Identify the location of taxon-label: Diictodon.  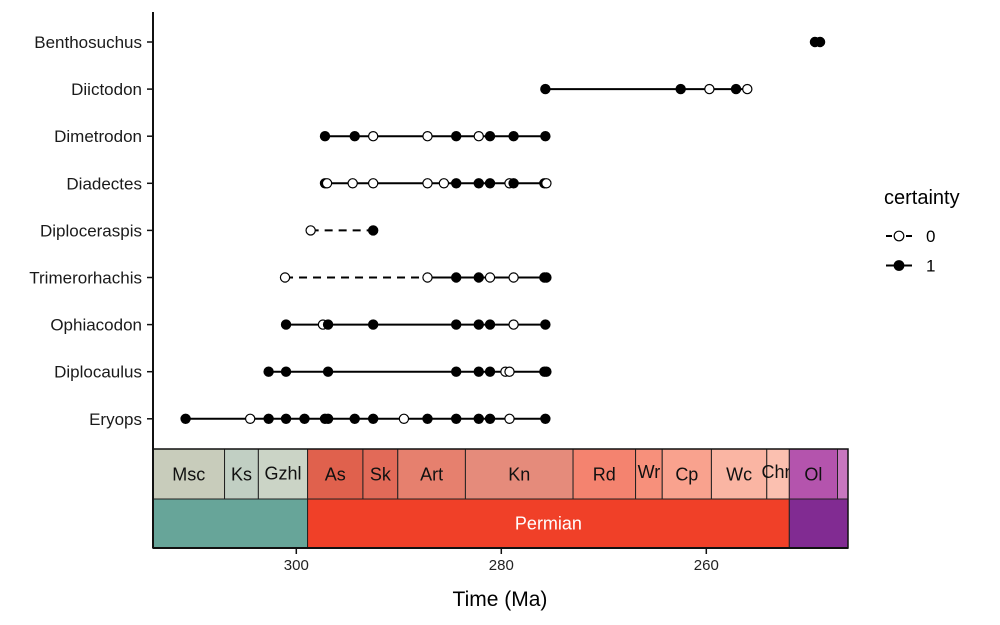
(106, 89).